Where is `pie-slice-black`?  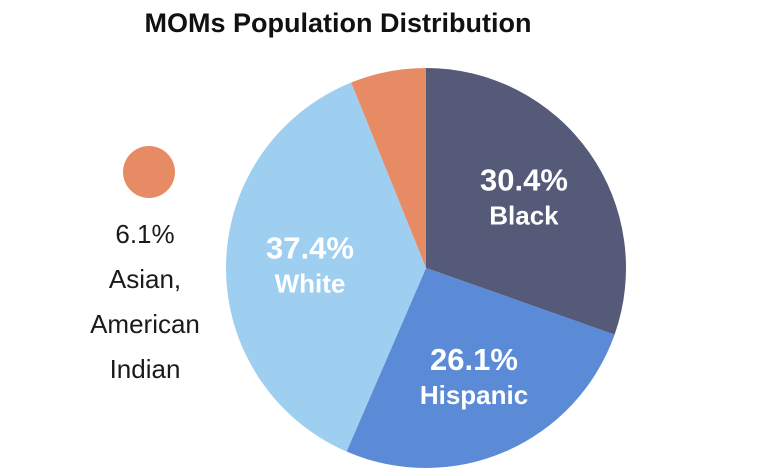
pie-slice-black is located at coordinates (526, 201).